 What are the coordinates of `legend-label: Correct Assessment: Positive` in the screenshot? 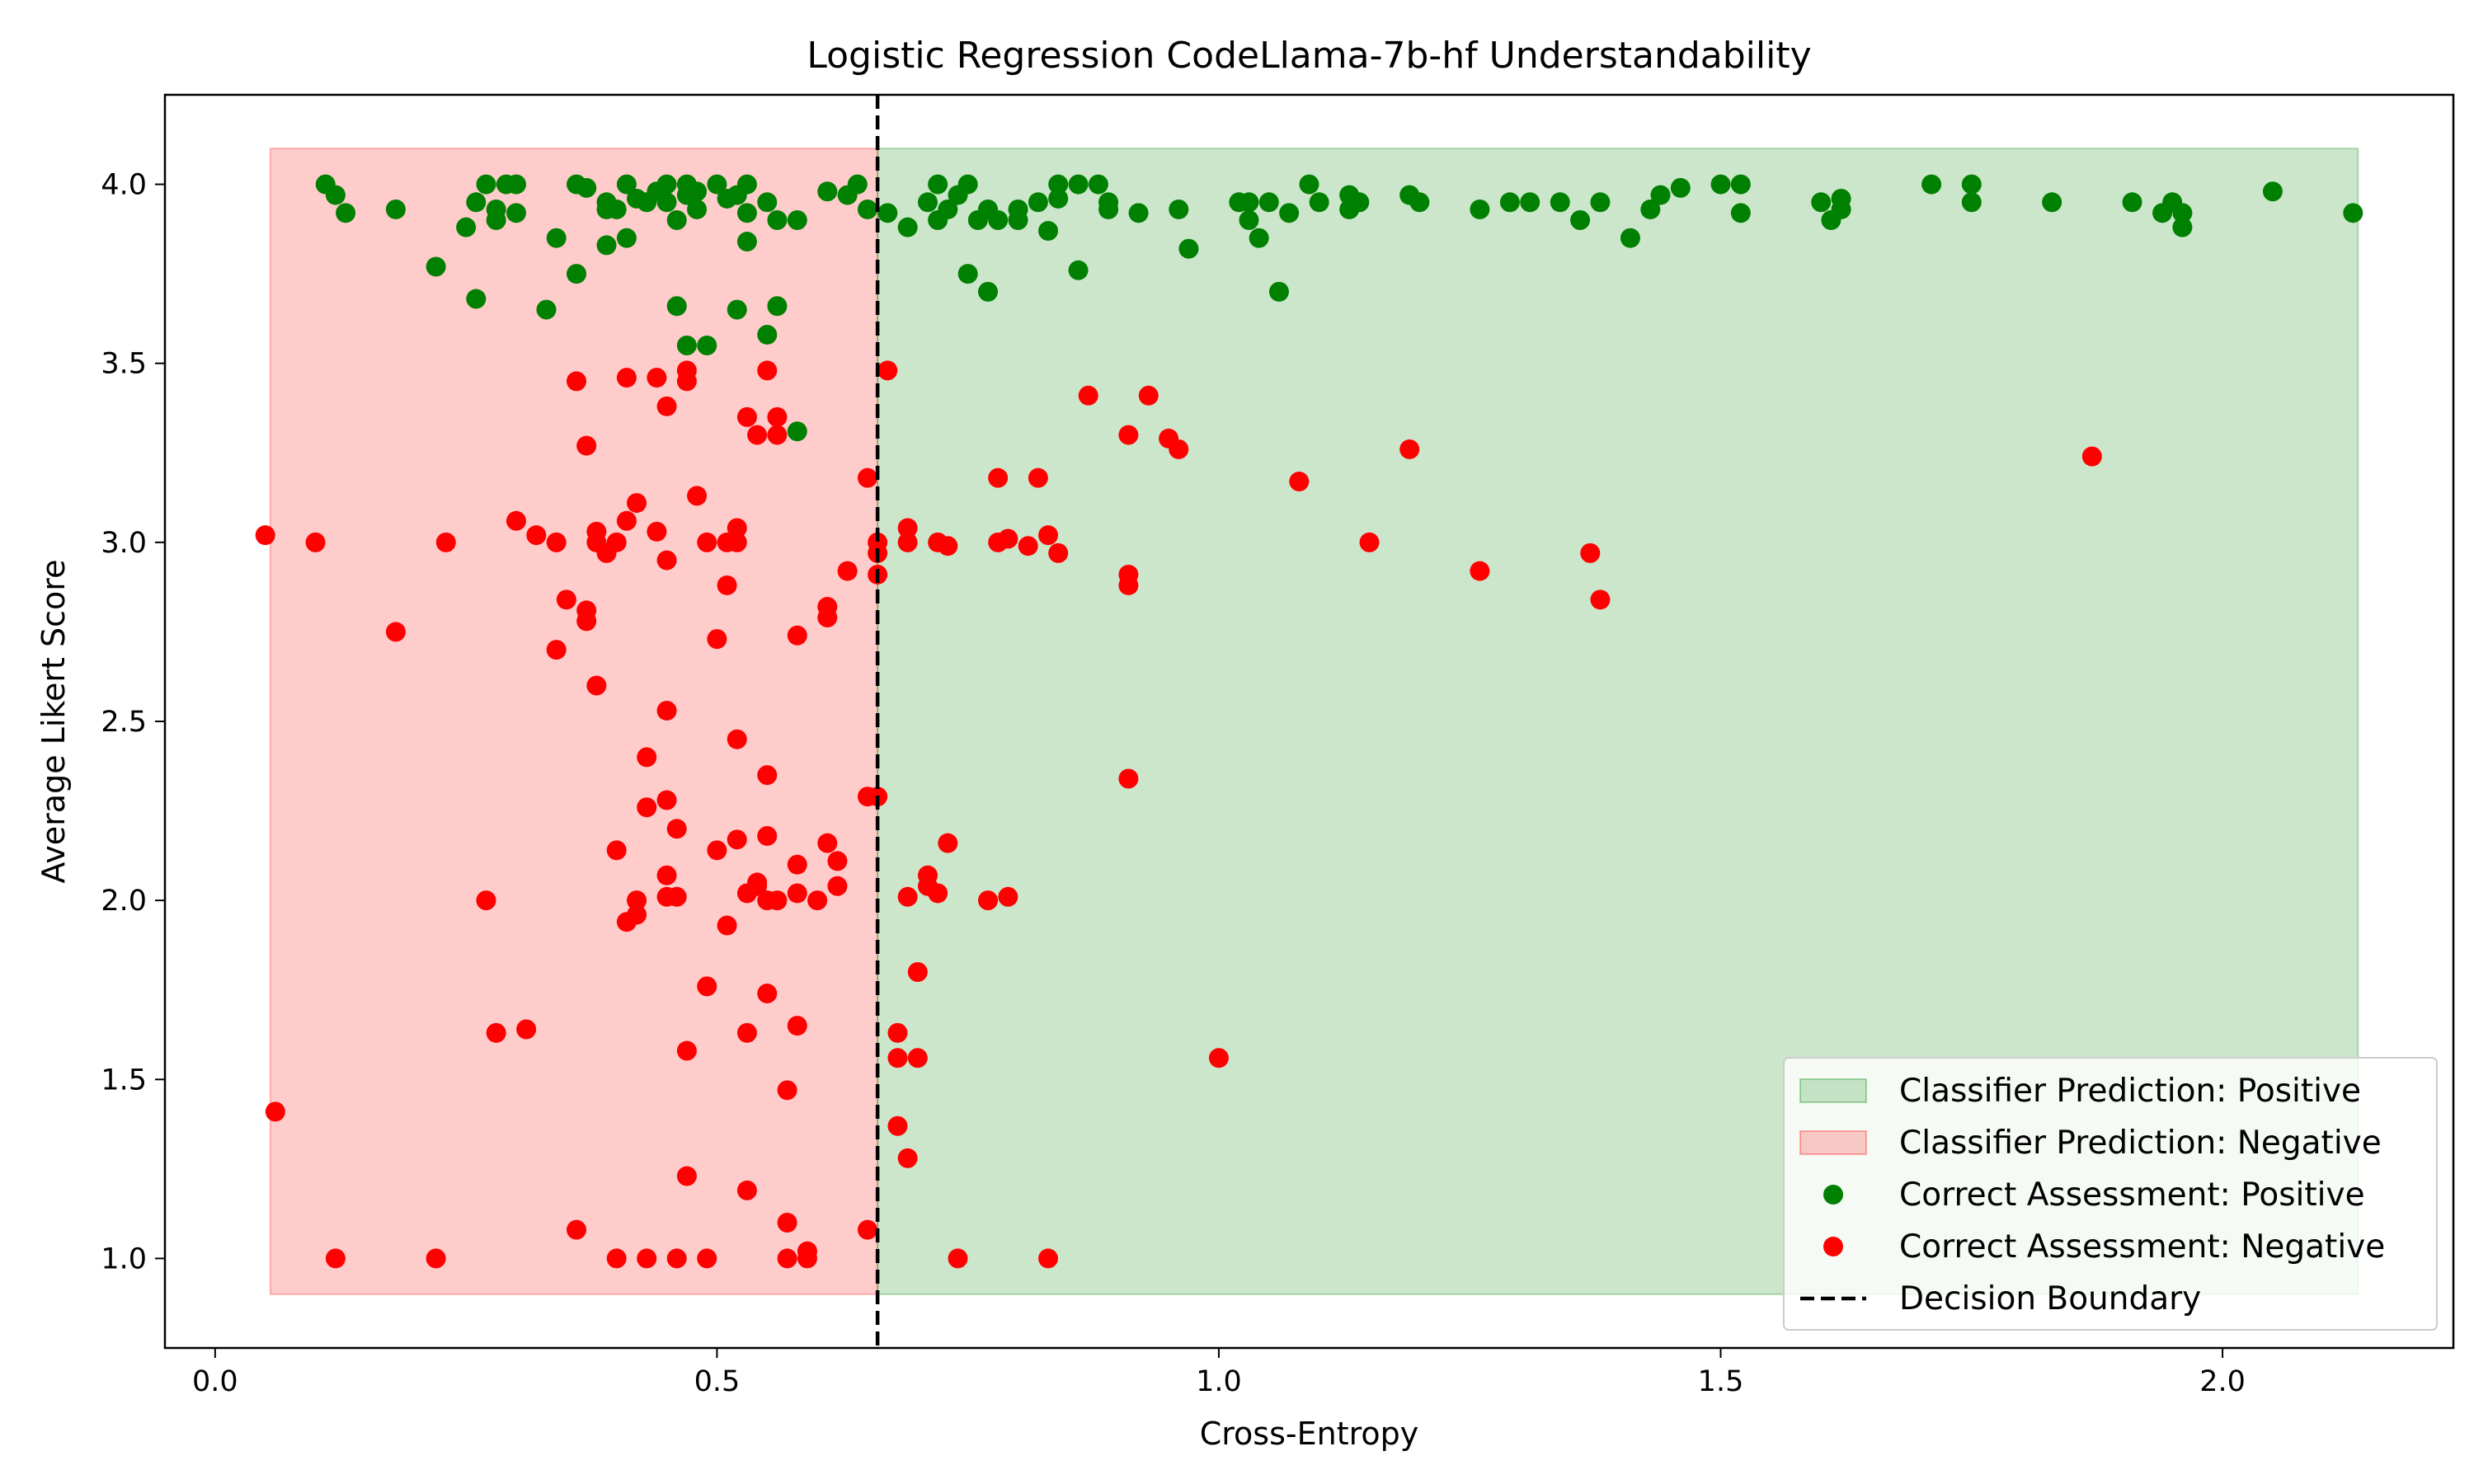 It's located at (2132, 1195).